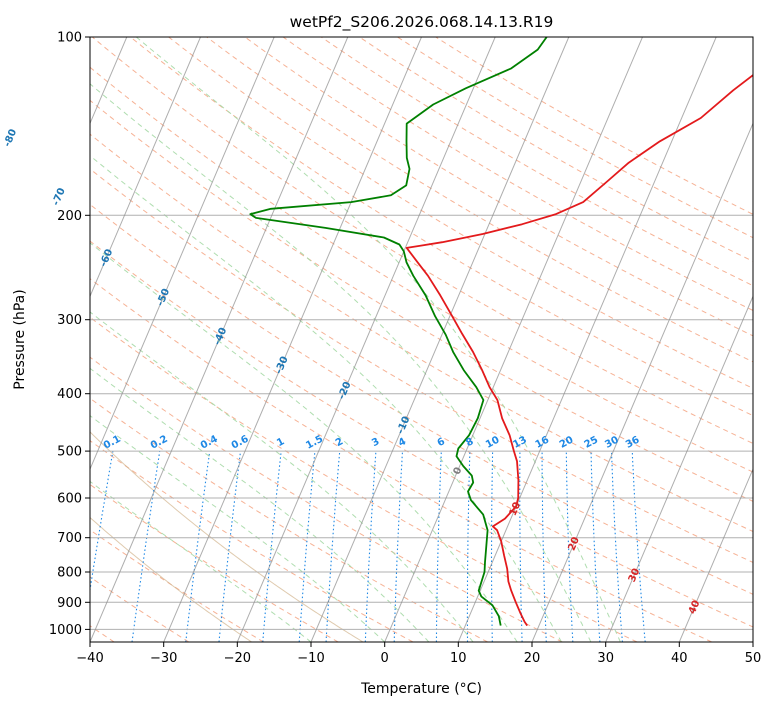 The width and height of the screenshot is (775, 708). I want to click on y-tick-label: 700, so click(69, 538).